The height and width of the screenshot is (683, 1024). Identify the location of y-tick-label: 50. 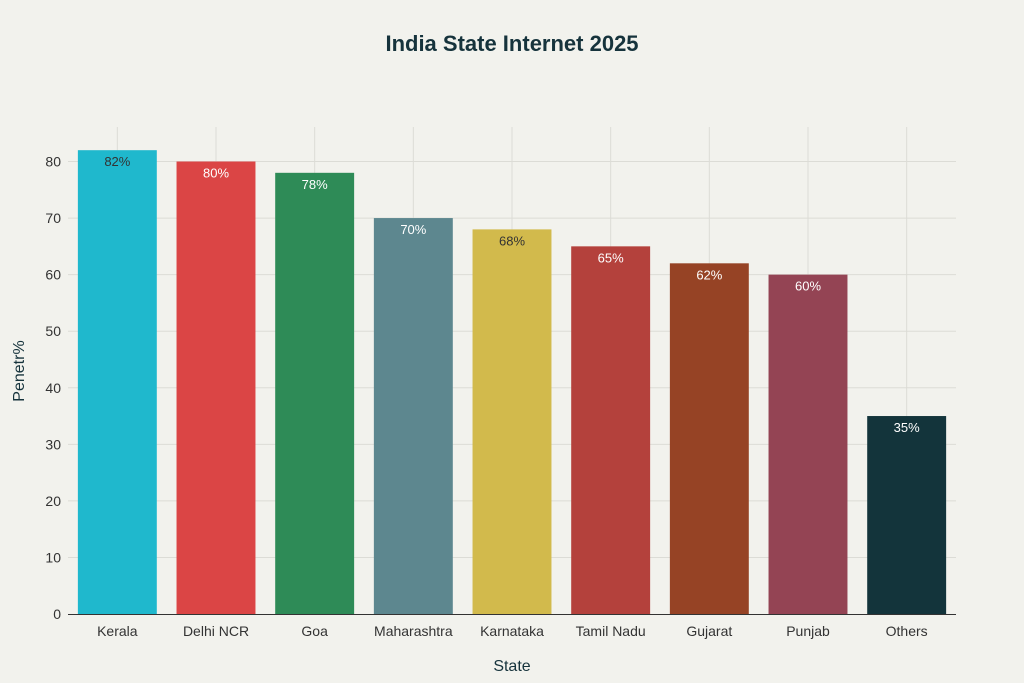
(53, 331).